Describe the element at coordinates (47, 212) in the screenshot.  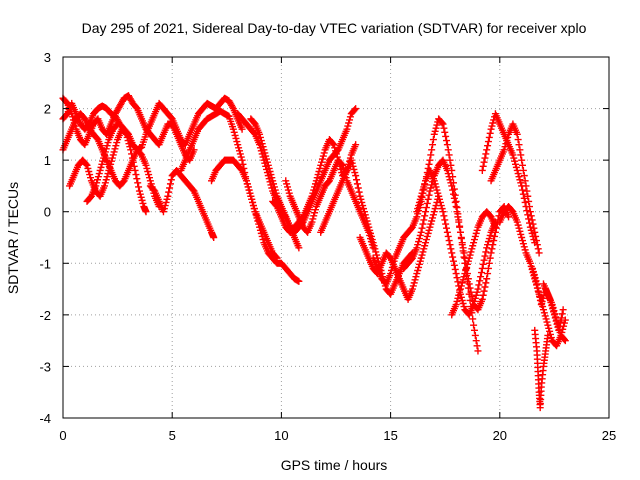
I see `y-tick-label: 0` at that location.